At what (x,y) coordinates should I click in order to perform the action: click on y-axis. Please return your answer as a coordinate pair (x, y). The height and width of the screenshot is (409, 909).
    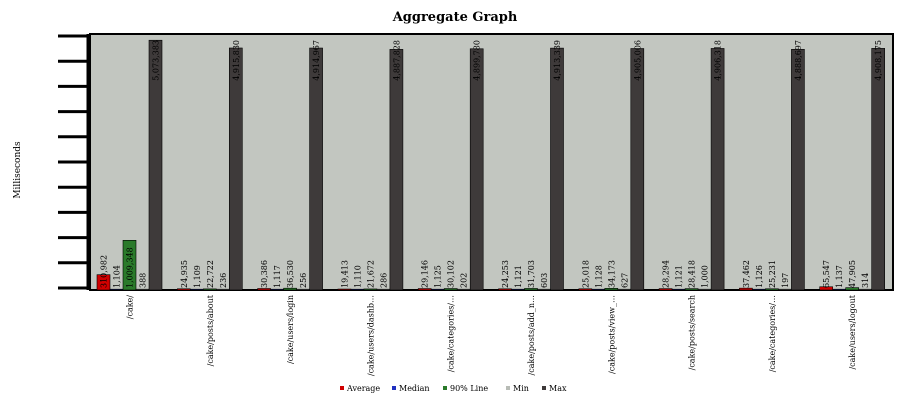
    Looking at the image, I should click on (74, 162).